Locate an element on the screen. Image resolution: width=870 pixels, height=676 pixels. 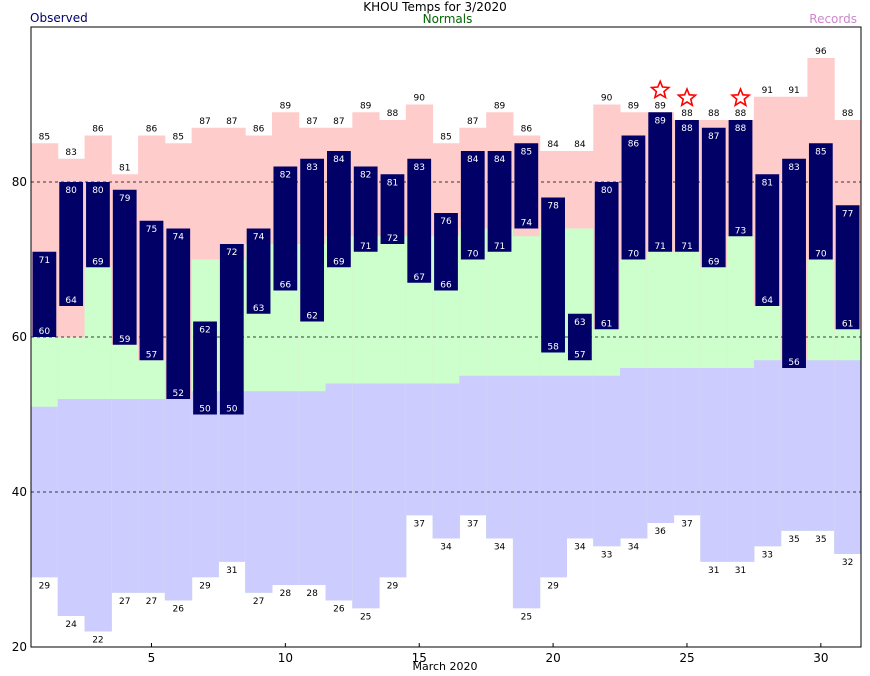
observed-high-label: 88 is located at coordinates (741, 129).